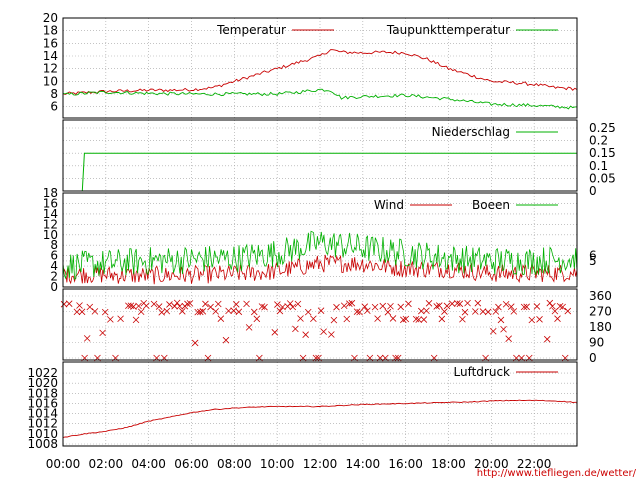 The height and width of the screenshot is (480, 640). I want to click on temperature-y-tick-label: 16, so click(50, 43).